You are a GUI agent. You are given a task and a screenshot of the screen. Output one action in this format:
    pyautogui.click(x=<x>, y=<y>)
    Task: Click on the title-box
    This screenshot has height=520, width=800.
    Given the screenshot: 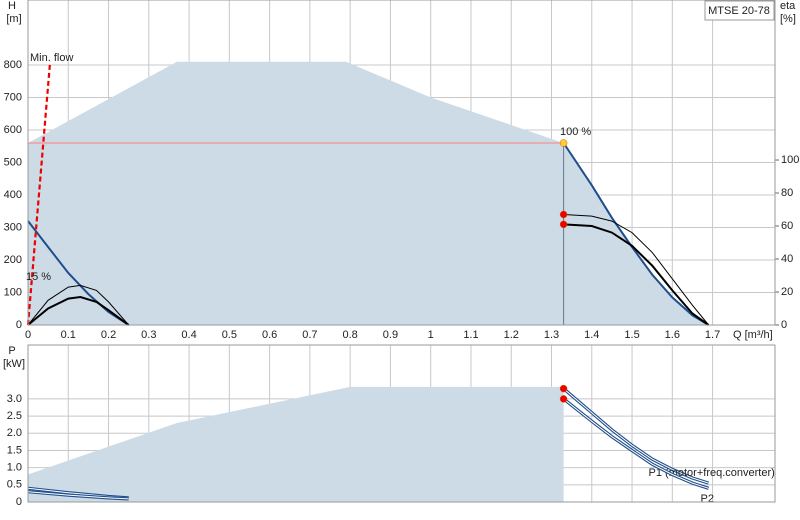 What is the action you would take?
    pyautogui.click(x=739, y=10)
    